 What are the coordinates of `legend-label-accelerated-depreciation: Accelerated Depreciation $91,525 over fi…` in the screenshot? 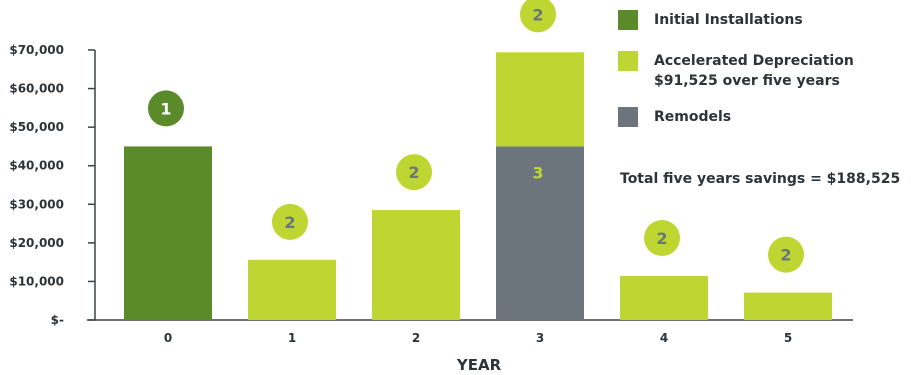 It's located at (754, 71).